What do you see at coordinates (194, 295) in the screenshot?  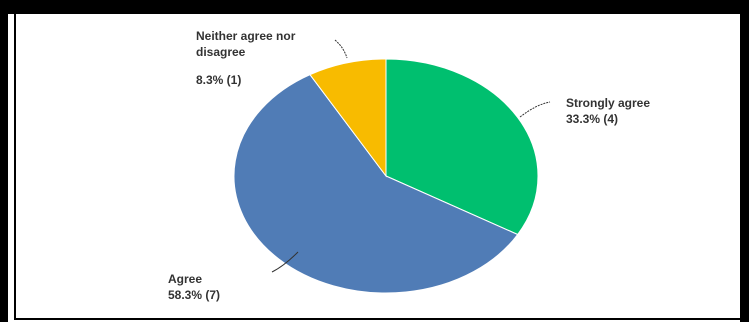 I see `value-agree: 58.3% (7)` at bounding box center [194, 295].